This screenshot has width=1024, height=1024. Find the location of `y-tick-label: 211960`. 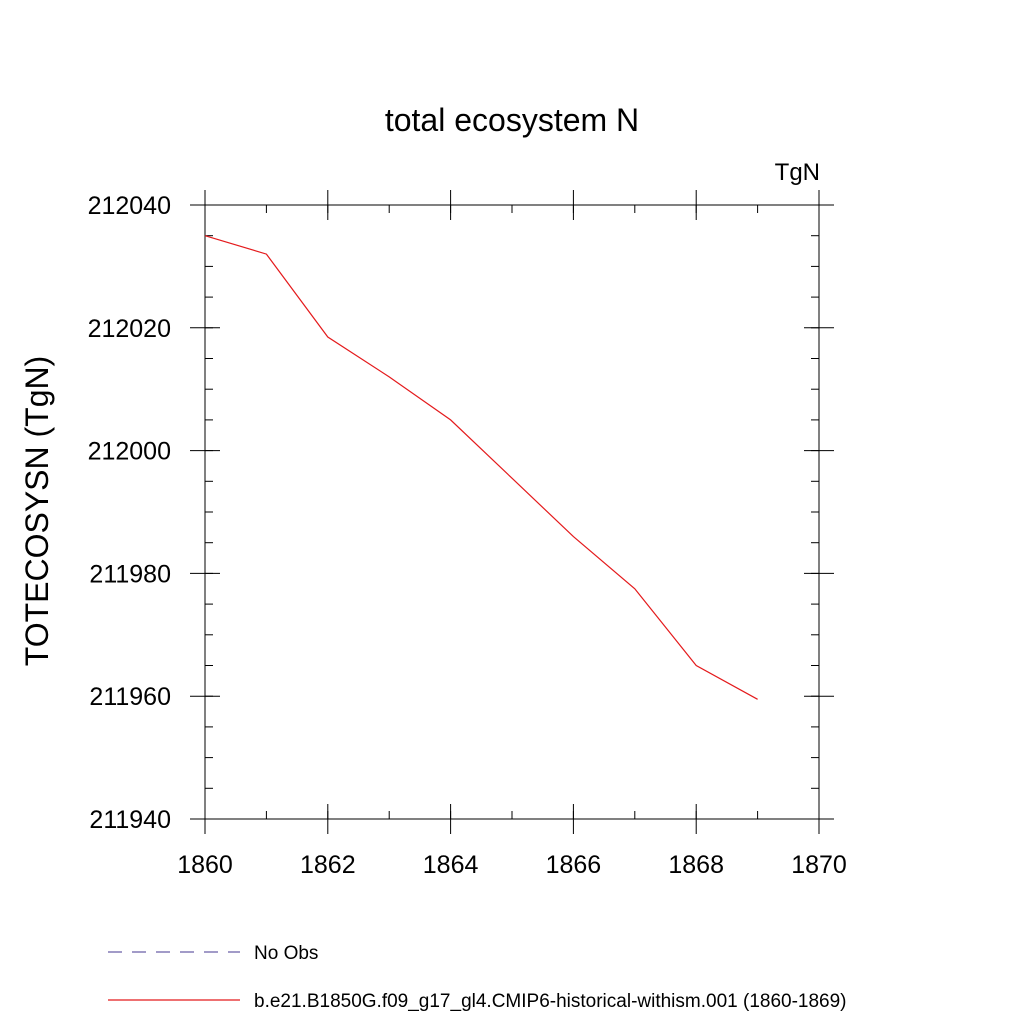

y-tick-label: 211960 is located at coordinates (130, 697).